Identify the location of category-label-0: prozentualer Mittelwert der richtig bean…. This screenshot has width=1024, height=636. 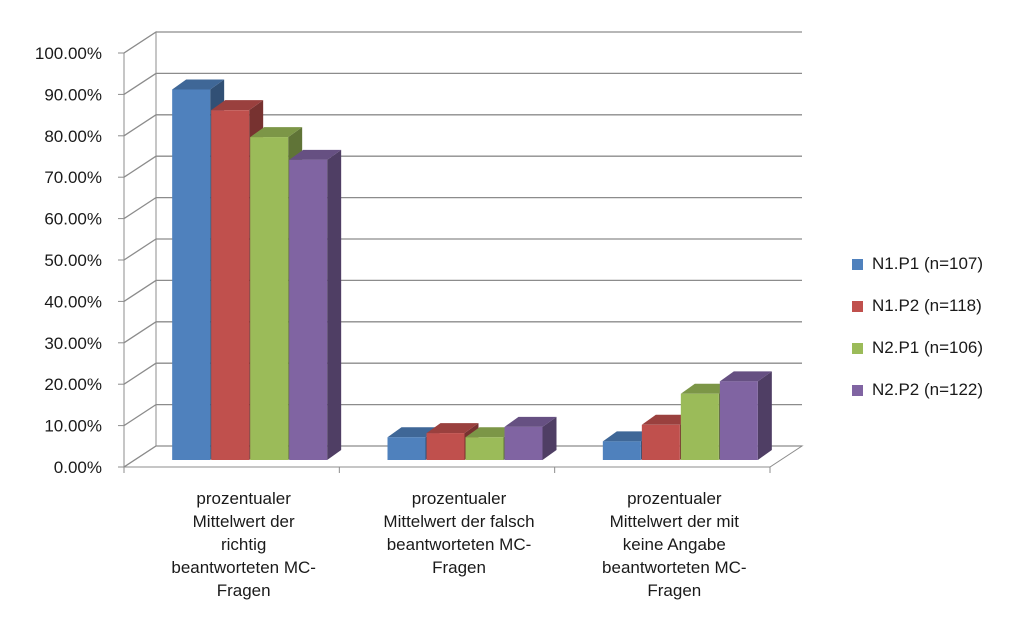
(243, 544).